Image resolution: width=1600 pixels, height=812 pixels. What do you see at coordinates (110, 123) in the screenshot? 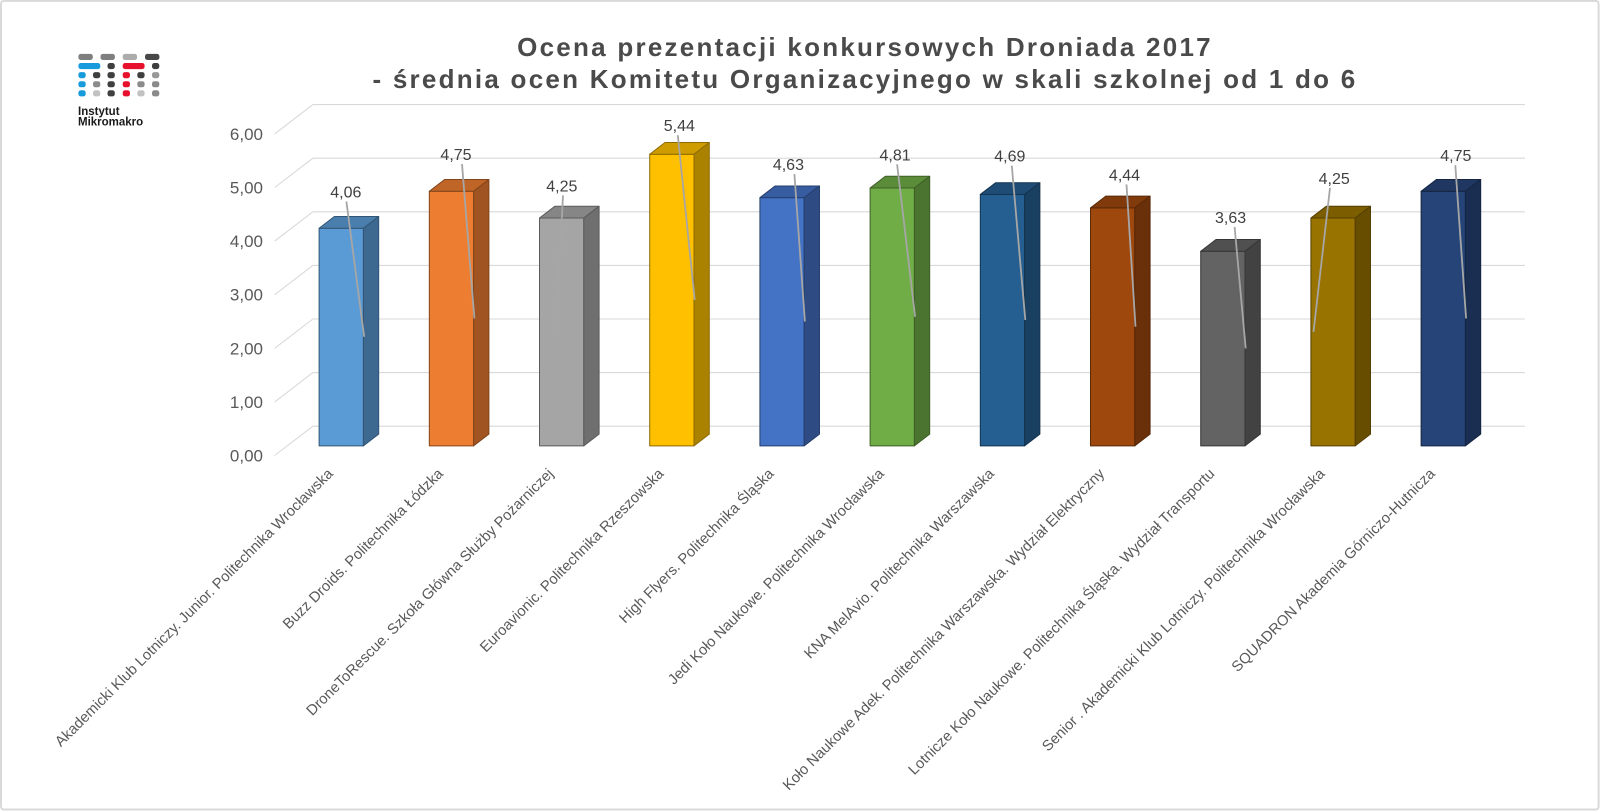
I see `svg-text: Mikromakro` at bounding box center [110, 123].